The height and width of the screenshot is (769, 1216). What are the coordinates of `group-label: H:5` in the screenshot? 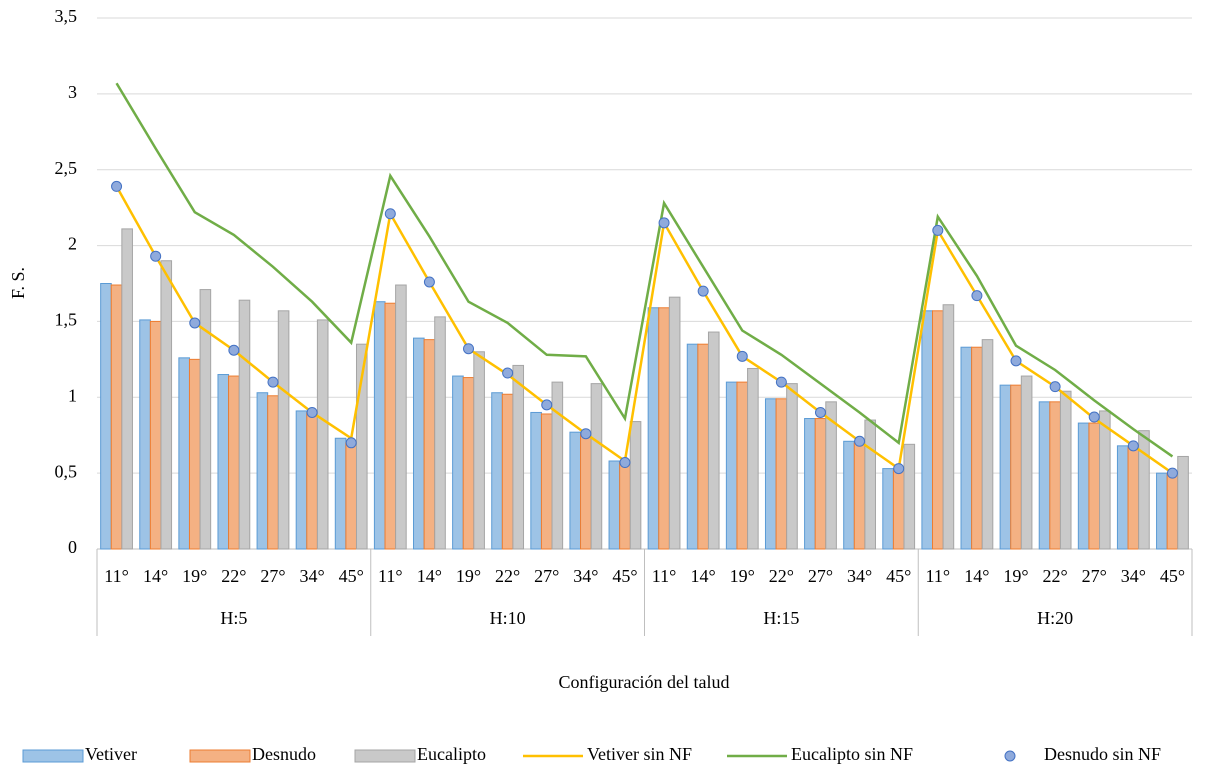 It's located at (233, 618).